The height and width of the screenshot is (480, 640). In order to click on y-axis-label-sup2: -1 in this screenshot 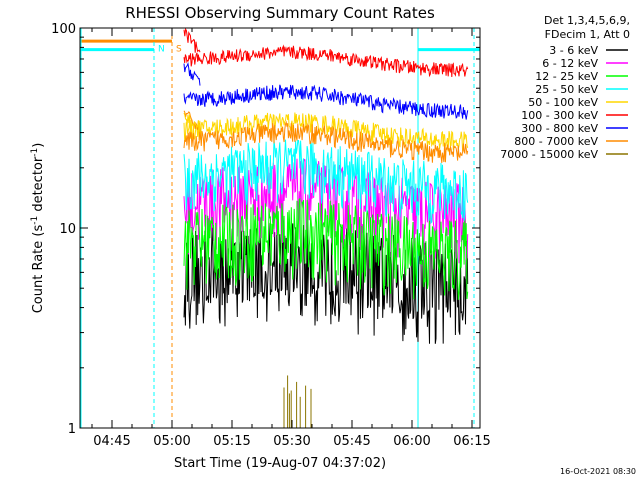, I will do `click(35, 152)`.